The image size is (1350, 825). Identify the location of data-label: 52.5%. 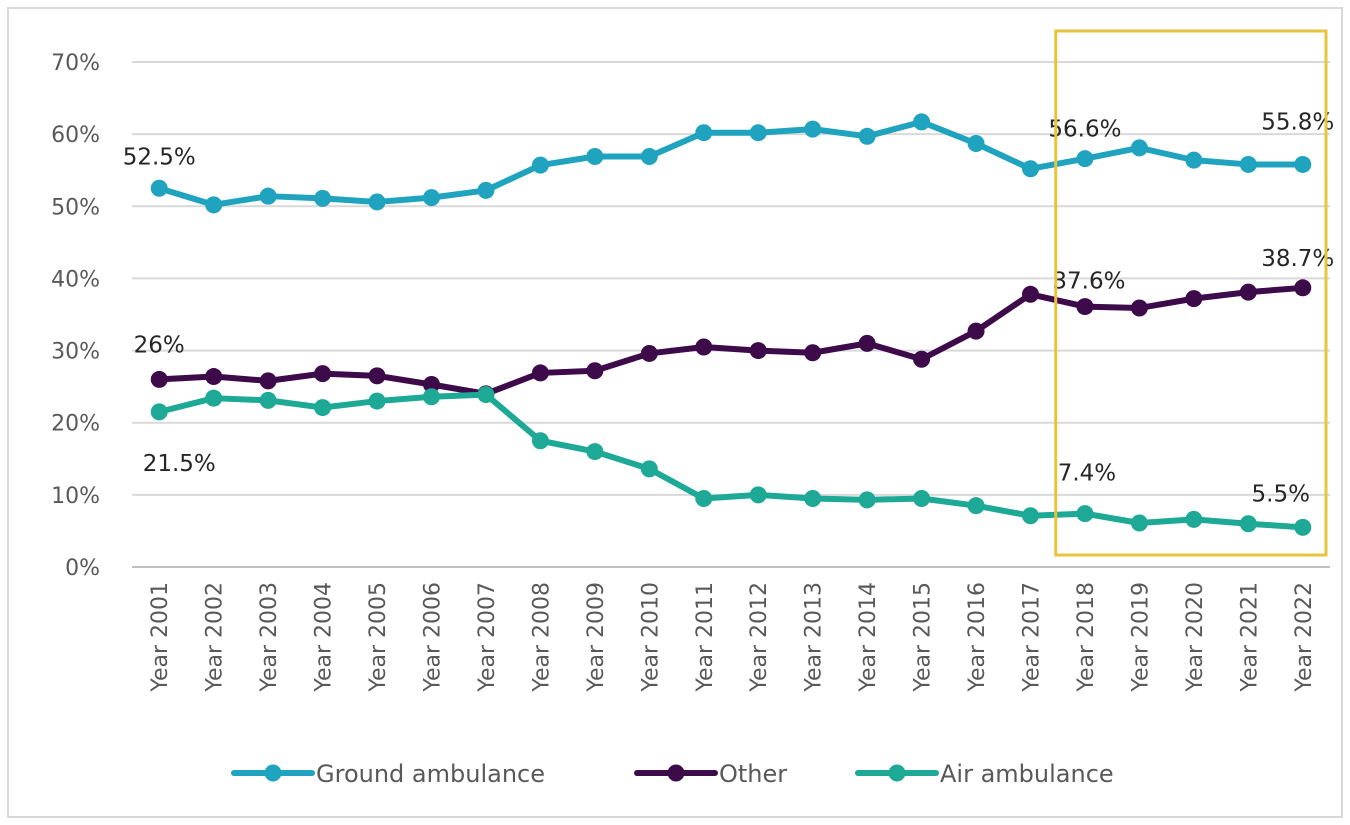
(159, 157).